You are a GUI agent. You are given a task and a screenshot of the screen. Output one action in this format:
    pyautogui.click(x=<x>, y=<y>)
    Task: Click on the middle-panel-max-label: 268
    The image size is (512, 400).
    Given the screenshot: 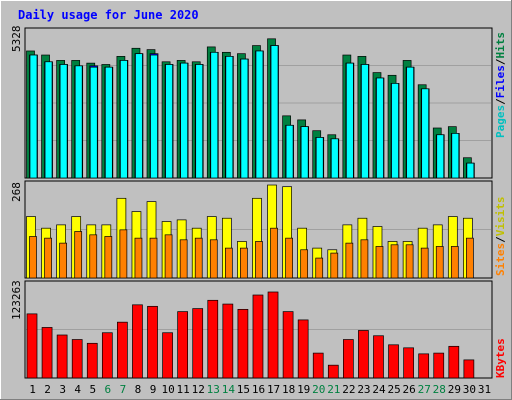 What is the action you would take?
    pyautogui.click(x=16, y=192)
    